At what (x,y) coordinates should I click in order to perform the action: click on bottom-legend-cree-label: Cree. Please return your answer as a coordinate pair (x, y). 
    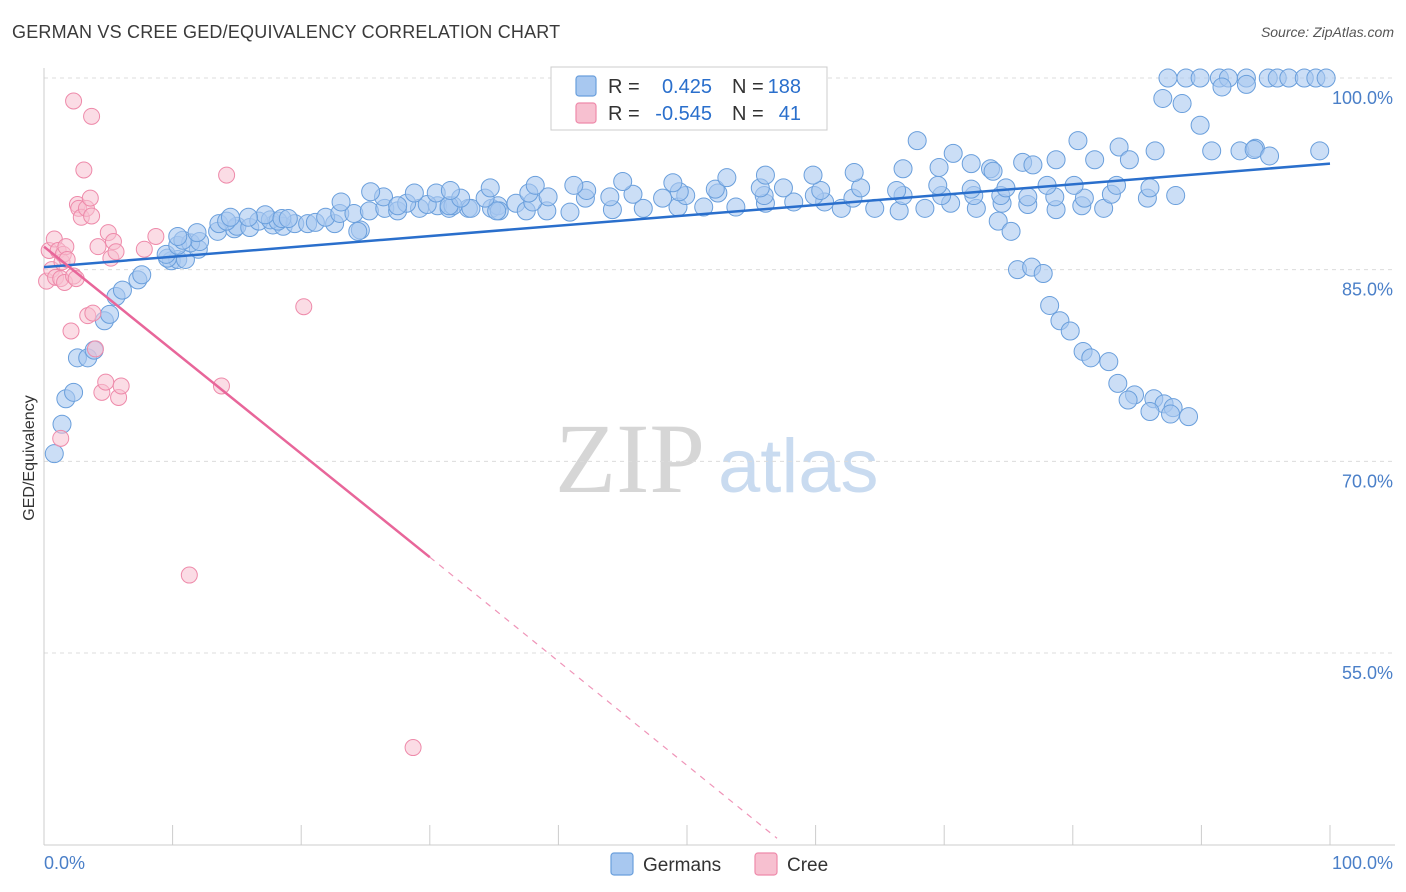
    Looking at the image, I should click on (807, 865).